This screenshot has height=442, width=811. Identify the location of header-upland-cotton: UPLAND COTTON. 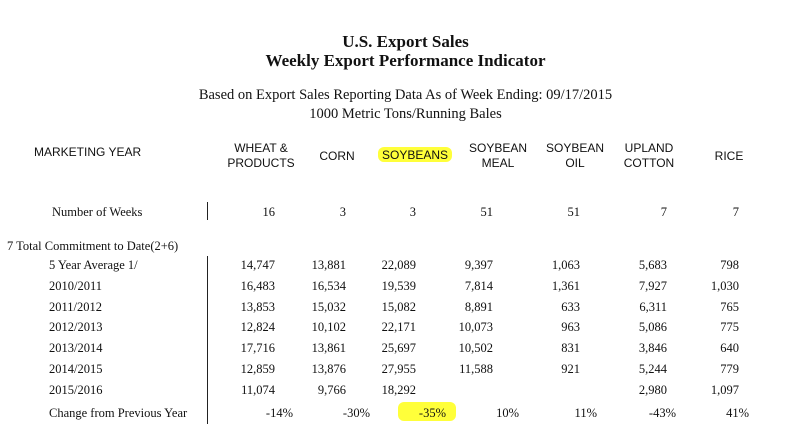
(649, 156).